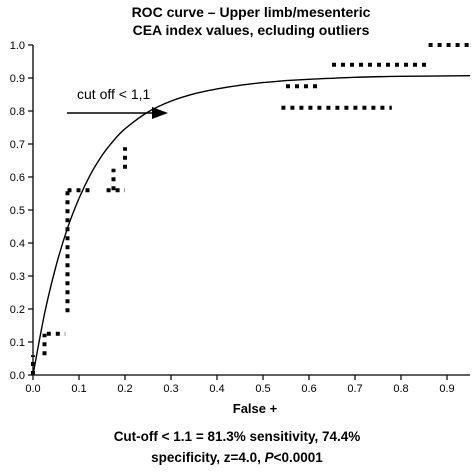 The width and height of the screenshot is (474, 474). I want to click on x-tick-label: 0.9, so click(446, 389).